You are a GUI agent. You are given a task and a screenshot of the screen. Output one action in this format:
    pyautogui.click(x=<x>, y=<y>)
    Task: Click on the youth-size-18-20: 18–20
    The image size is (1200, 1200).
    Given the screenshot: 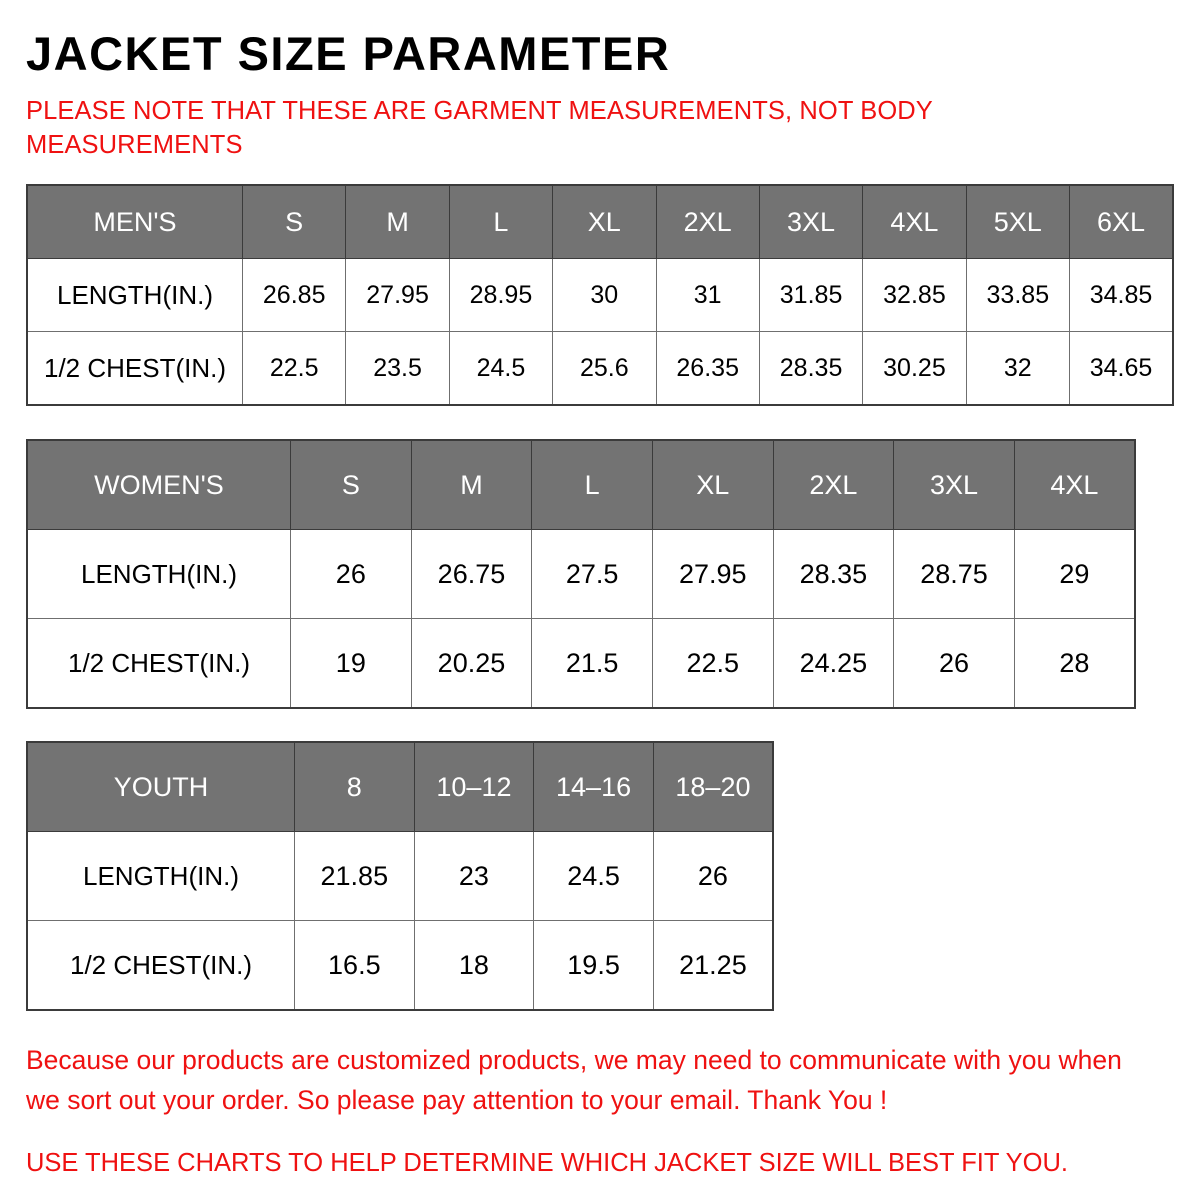 What is the action you would take?
    pyautogui.click(x=713, y=787)
    